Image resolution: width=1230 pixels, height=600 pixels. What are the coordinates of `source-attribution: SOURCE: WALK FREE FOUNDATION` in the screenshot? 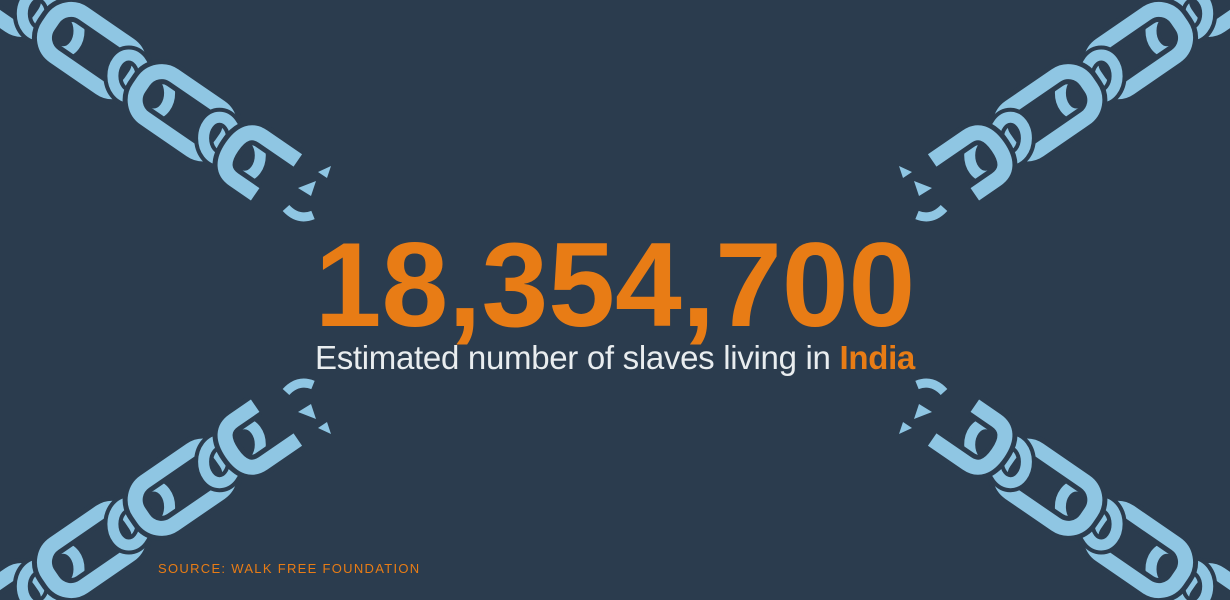 It's located at (289, 568).